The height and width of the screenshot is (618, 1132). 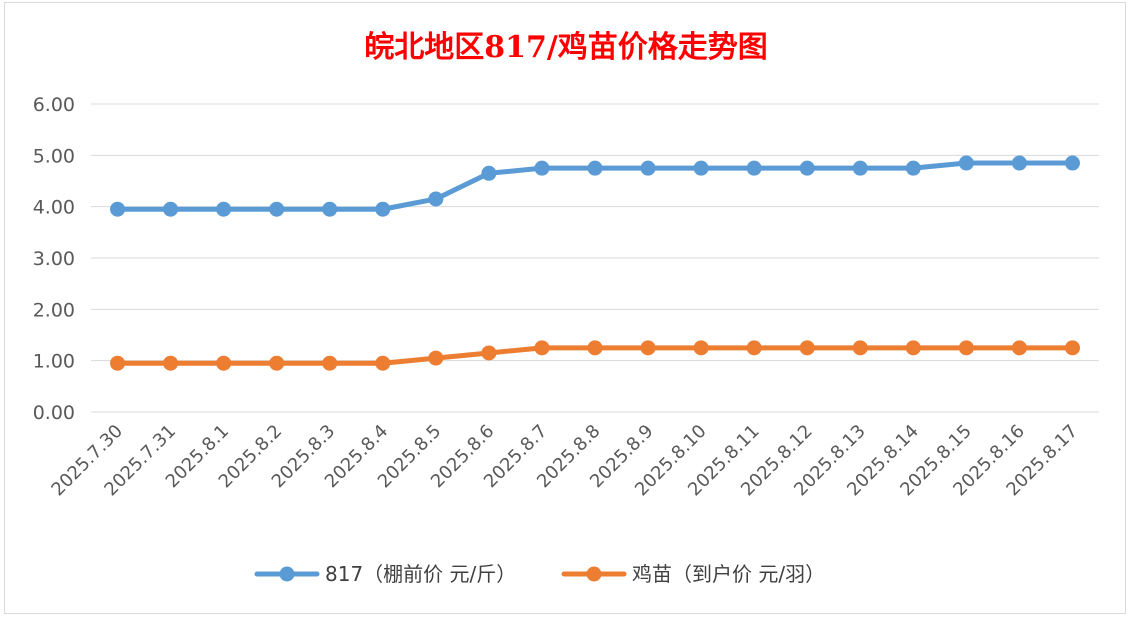 What do you see at coordinates (54, 413) in the screenshot?
I see `y-tick-label: 0.00` at bounding box center [54, 413].